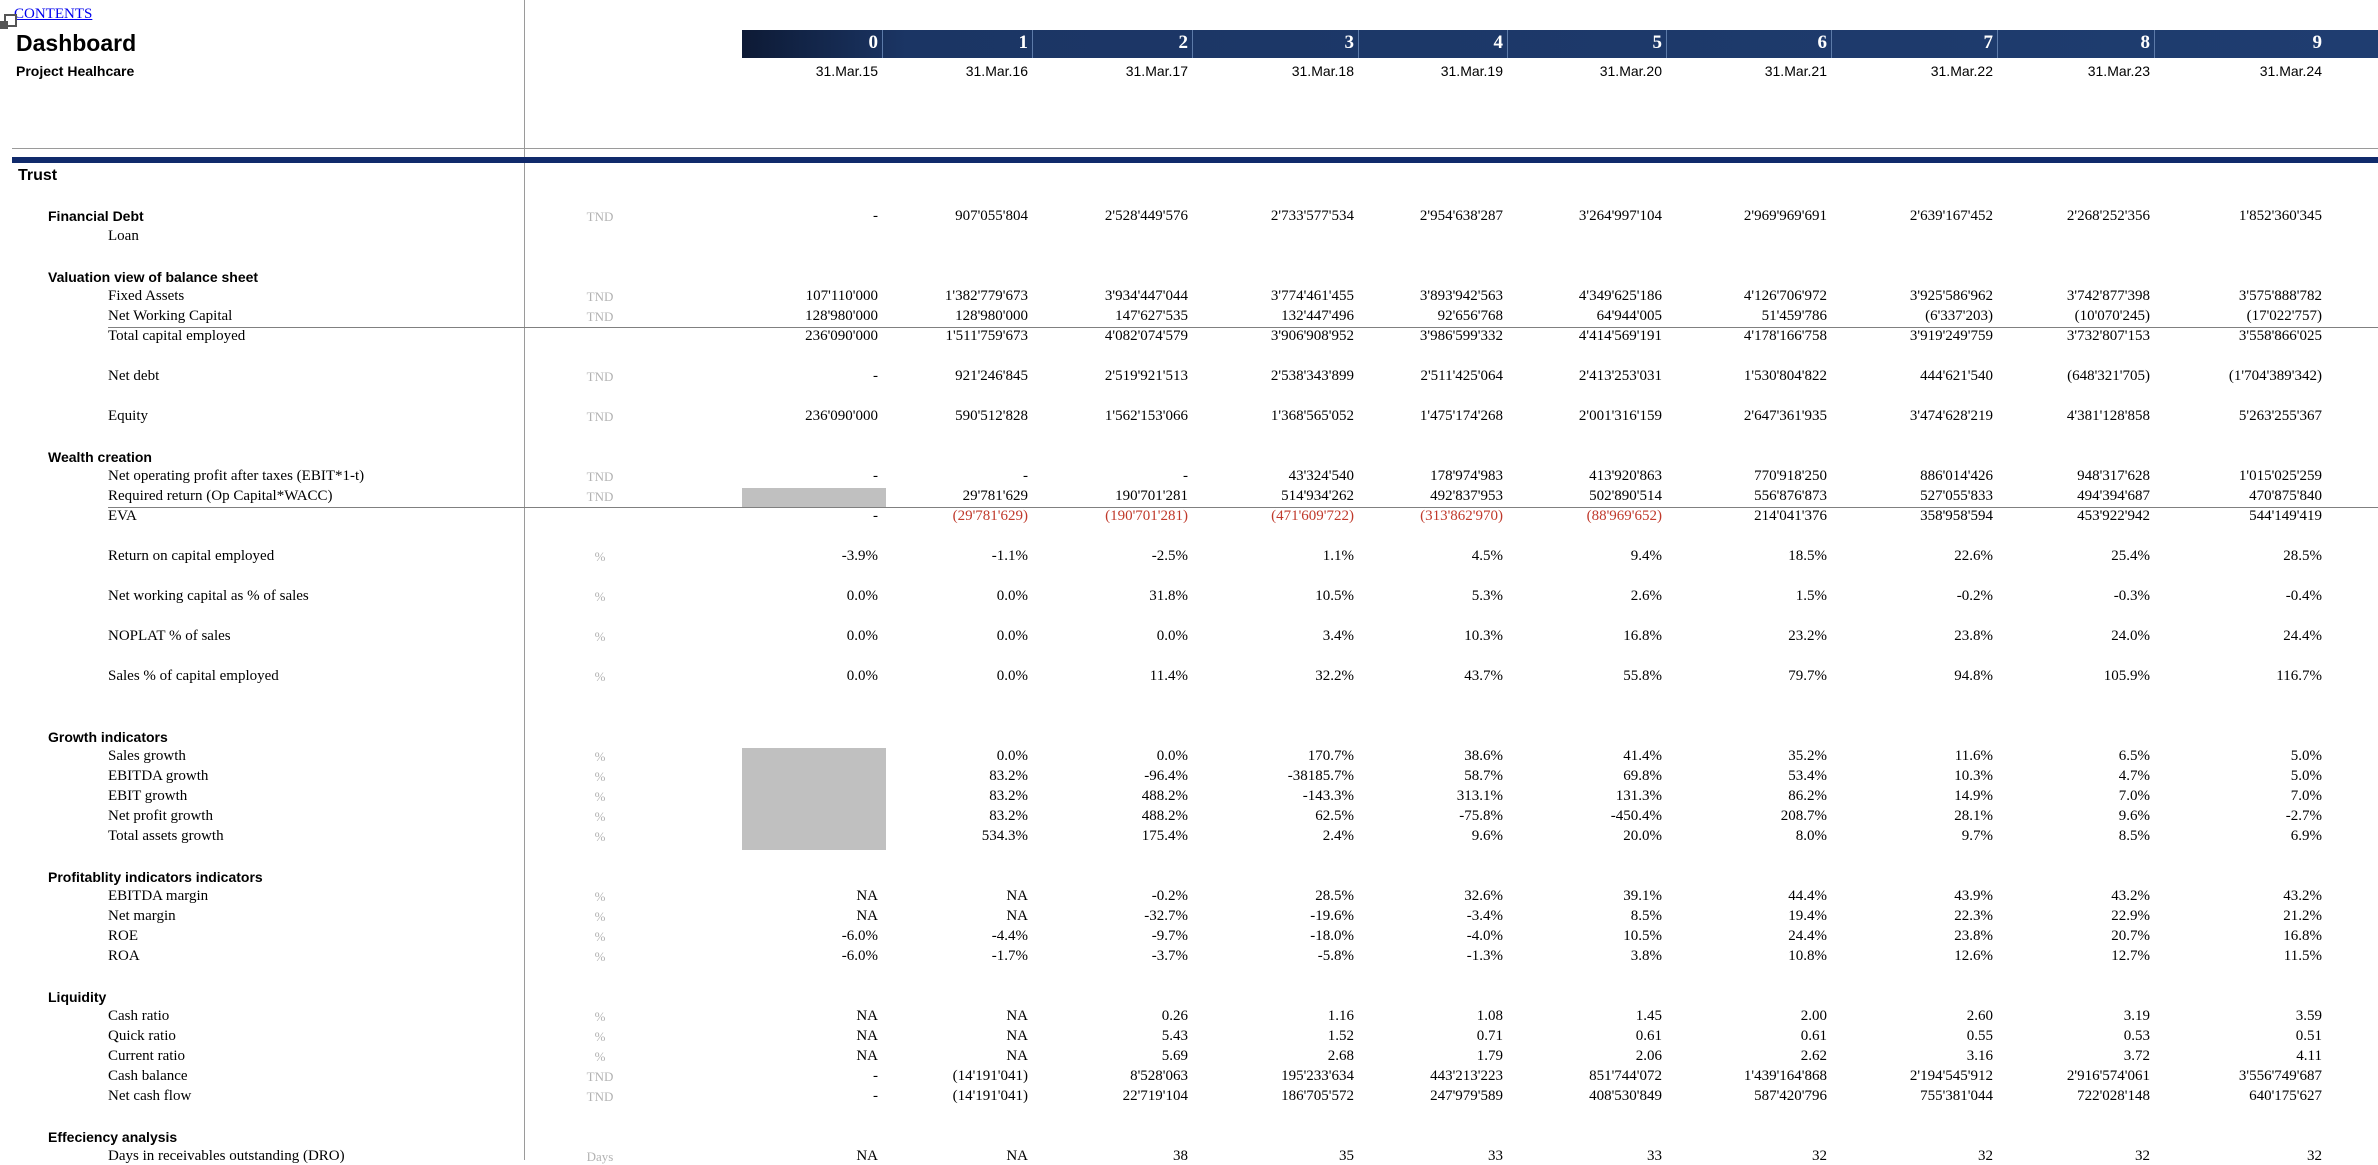 Image resolution: width=2378 pixels, height=1165 pixels. What do you see at coordinates (1484, 916) in the screenshot?
I see `value-cell: -3.4%` at bounding box center [1484, 916].